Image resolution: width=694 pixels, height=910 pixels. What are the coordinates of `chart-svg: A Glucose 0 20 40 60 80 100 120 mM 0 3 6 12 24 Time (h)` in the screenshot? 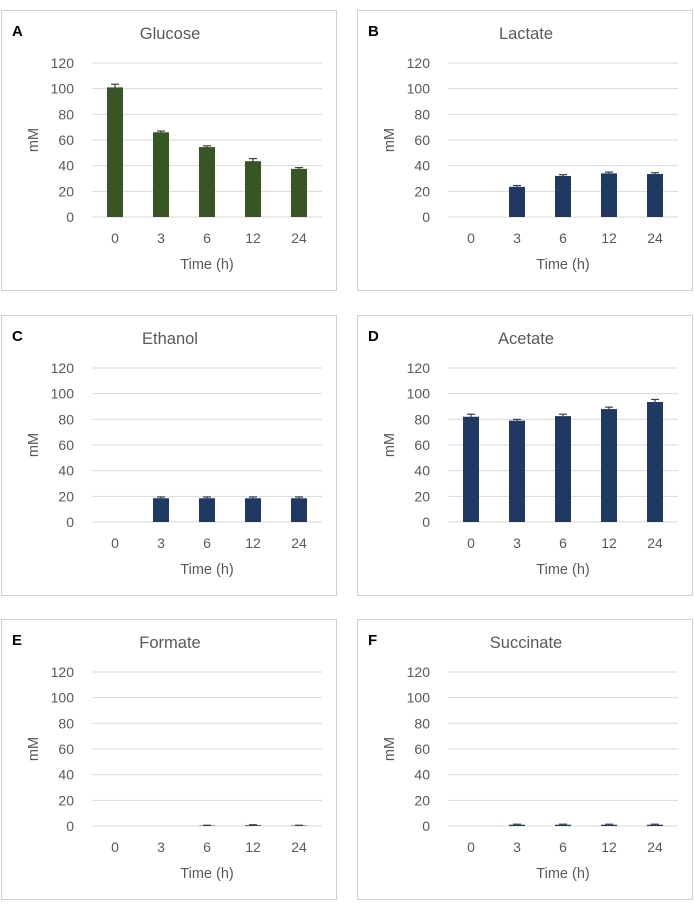 It's located at (167, 148).